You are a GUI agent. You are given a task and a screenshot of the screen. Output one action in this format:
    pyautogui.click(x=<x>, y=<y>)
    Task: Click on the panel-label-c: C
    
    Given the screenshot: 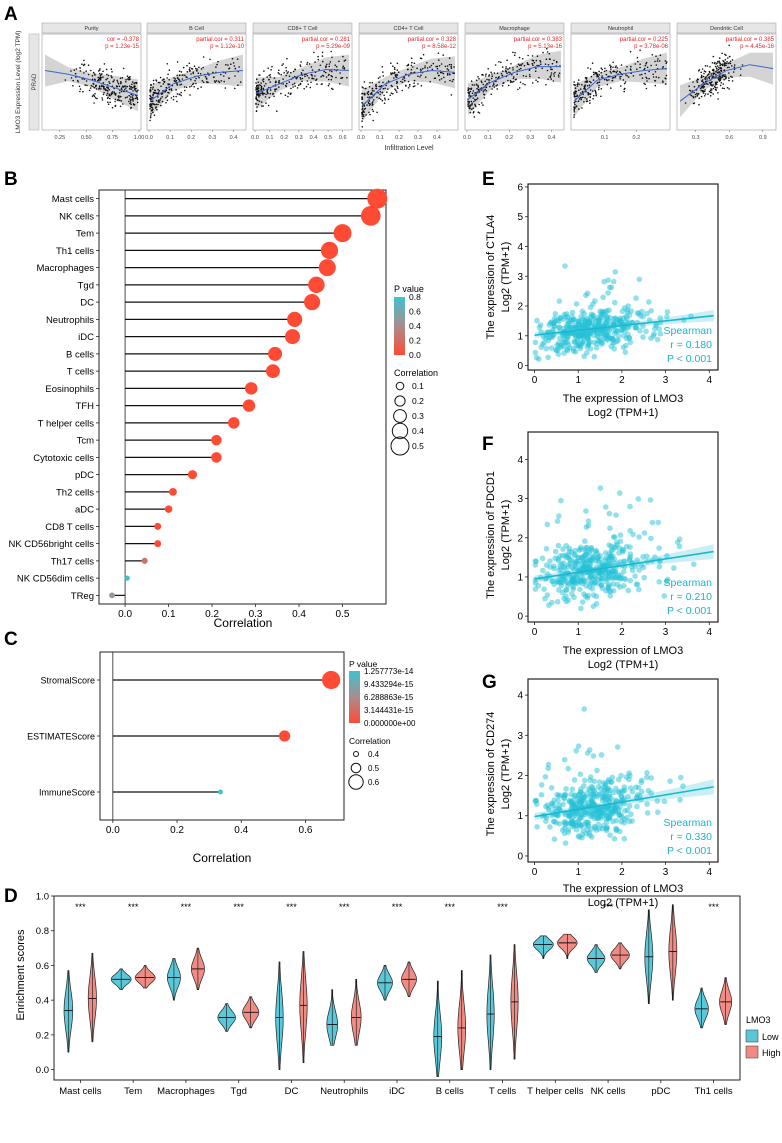 What is the action you would take?
    pyautogui.click(x=11, y=639)
    